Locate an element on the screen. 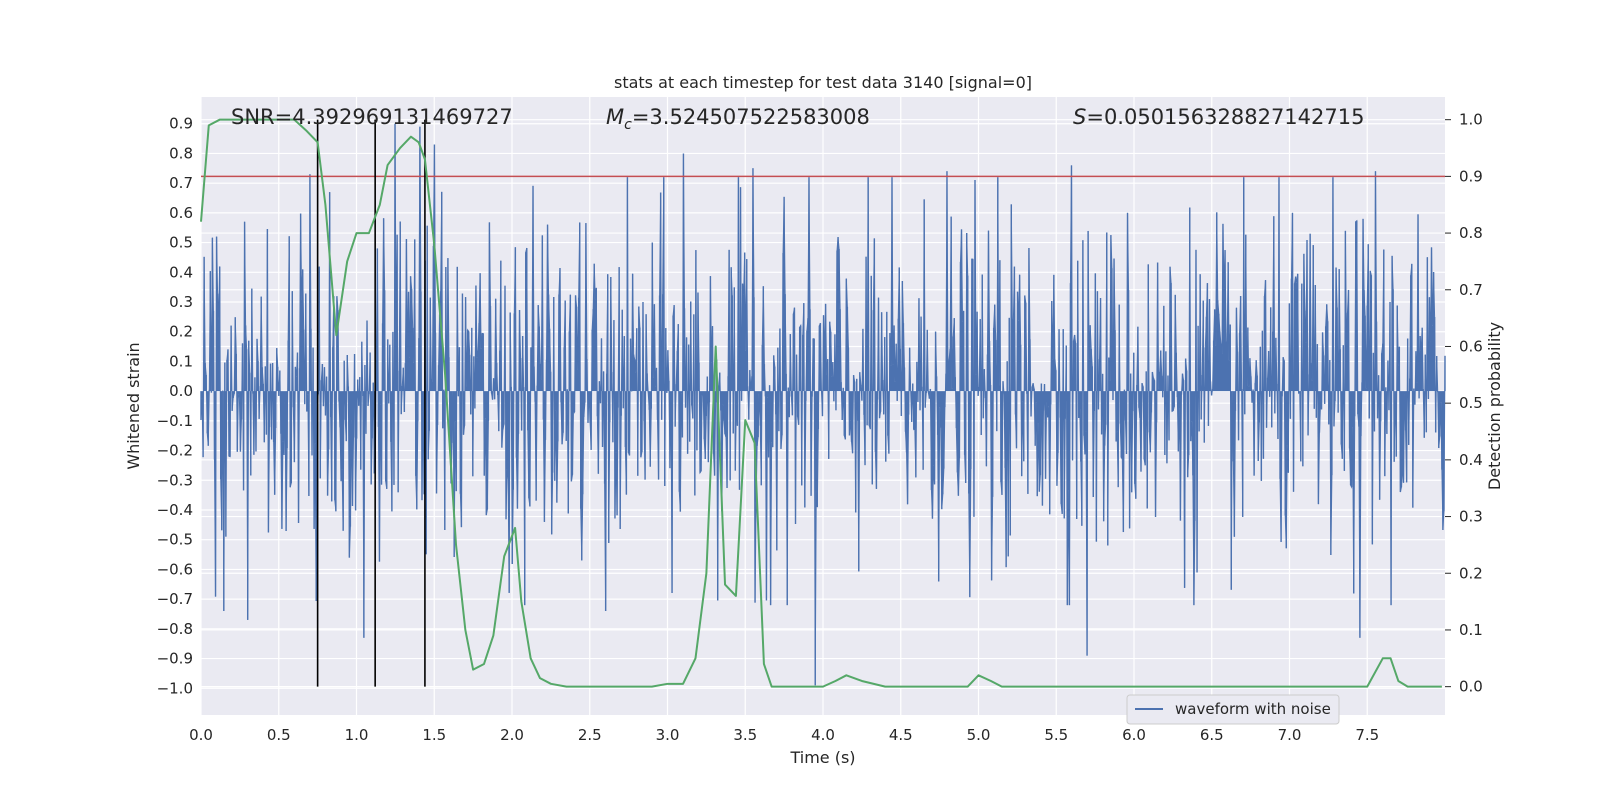 This screenshot has height=800, width=1600. chirp-mass-annotation: Mc=3.524507522583008 is located at coordinates (738, 119).